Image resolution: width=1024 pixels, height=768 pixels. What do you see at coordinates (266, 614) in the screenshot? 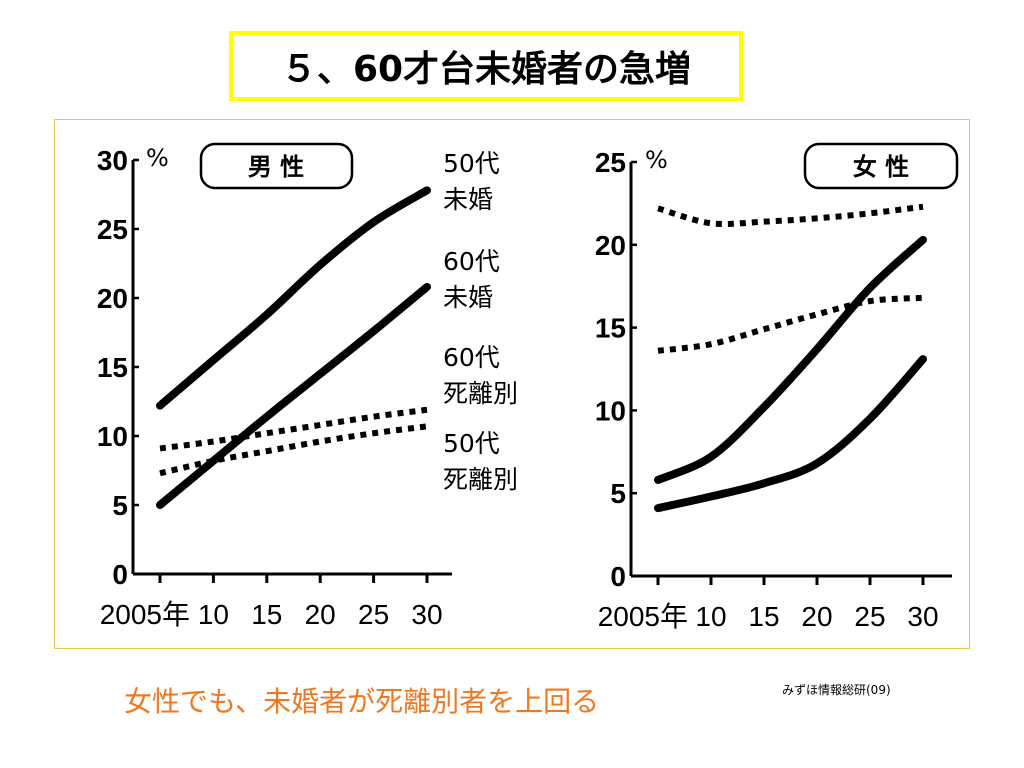
I see `male-xtick-label: 15` at bounding box center [266, 614].